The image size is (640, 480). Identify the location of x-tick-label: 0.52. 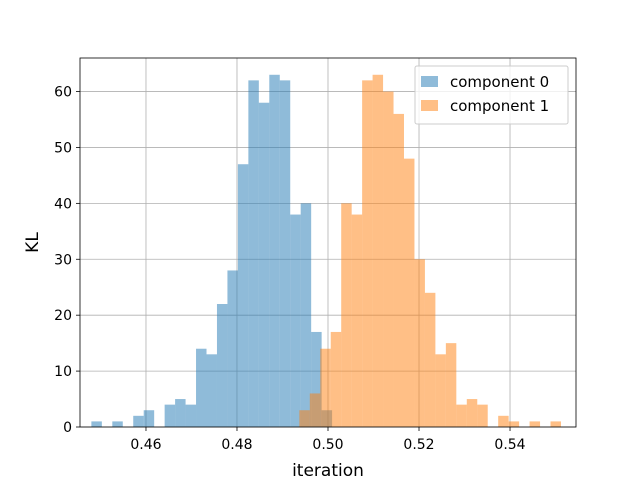
(418, 445).